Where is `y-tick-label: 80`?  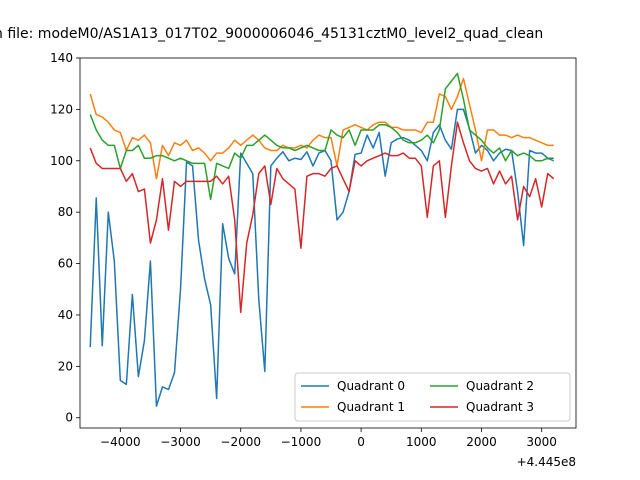 y-tick-label: 80 is located at coordinates (65, 212).